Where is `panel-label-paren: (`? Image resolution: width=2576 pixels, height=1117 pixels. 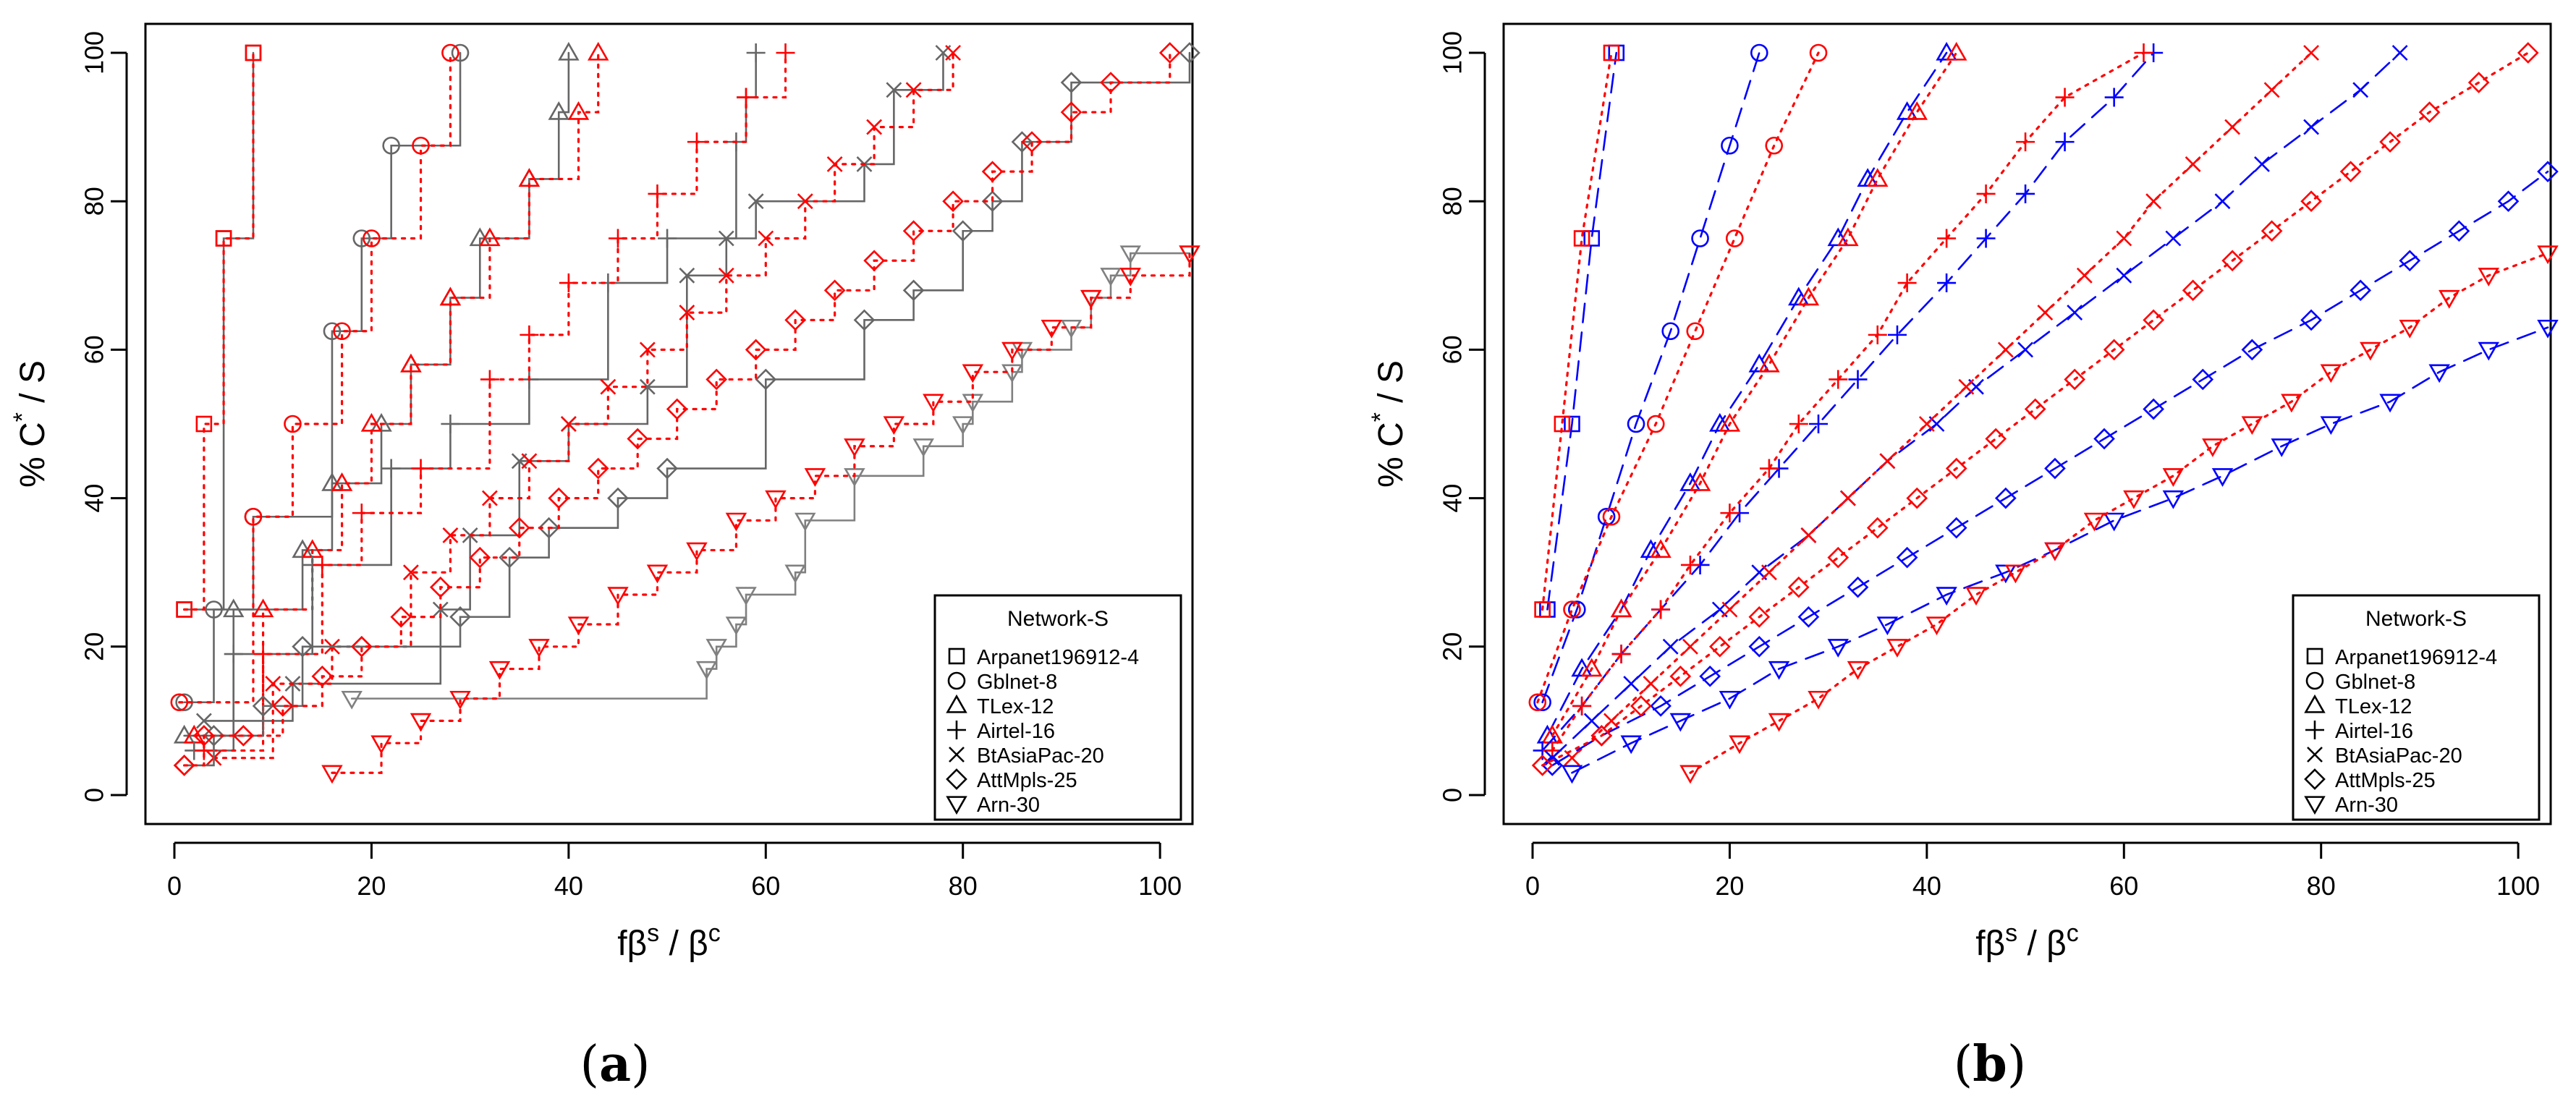
panel-label-paren: ( is located at coordinates (1963, 1065).